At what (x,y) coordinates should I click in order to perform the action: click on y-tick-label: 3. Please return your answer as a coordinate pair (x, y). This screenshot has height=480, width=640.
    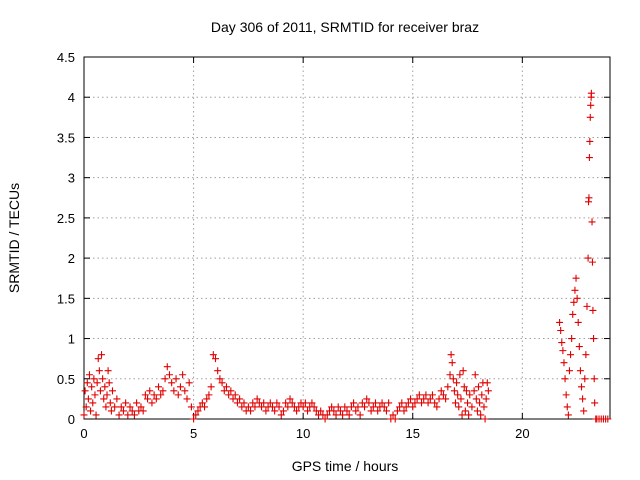
    Looking at the image, I should click on (71, 178).